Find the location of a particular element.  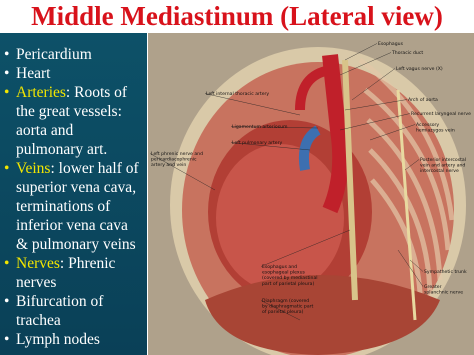

bullet-item: Bifurcation of trachea is located at coordinates (72, 311).